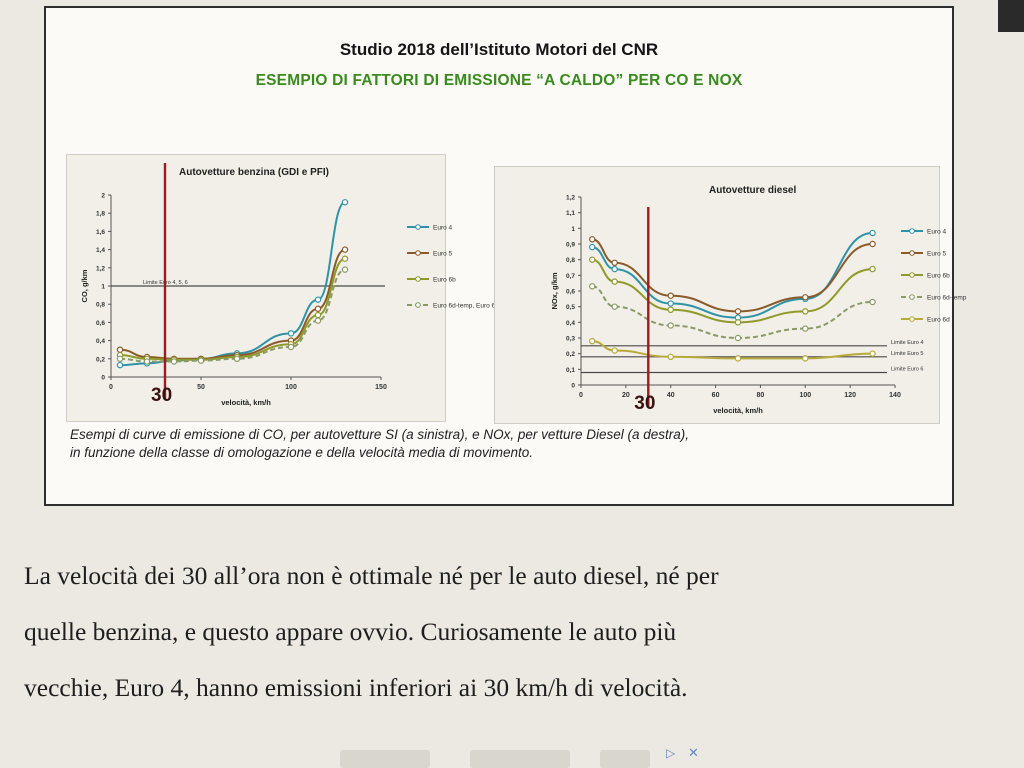 This screenshot has width=1024, height=768. Describe the element at coordinates (850, 395) in the screenshot. I see `x-tick-label: 120` at that location.